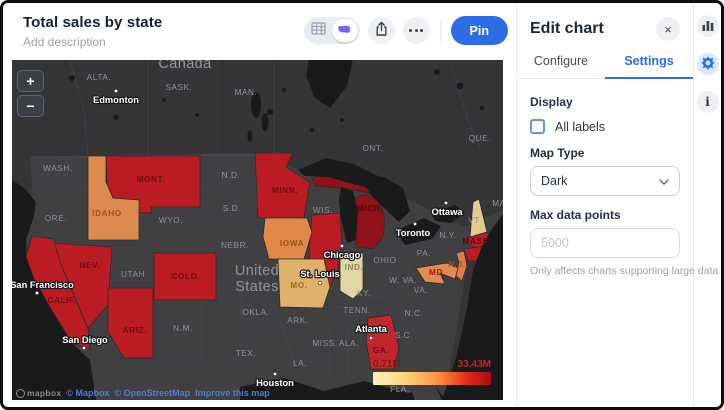  I want to click on city-ottawa: Ottawa, so click(448, 212).